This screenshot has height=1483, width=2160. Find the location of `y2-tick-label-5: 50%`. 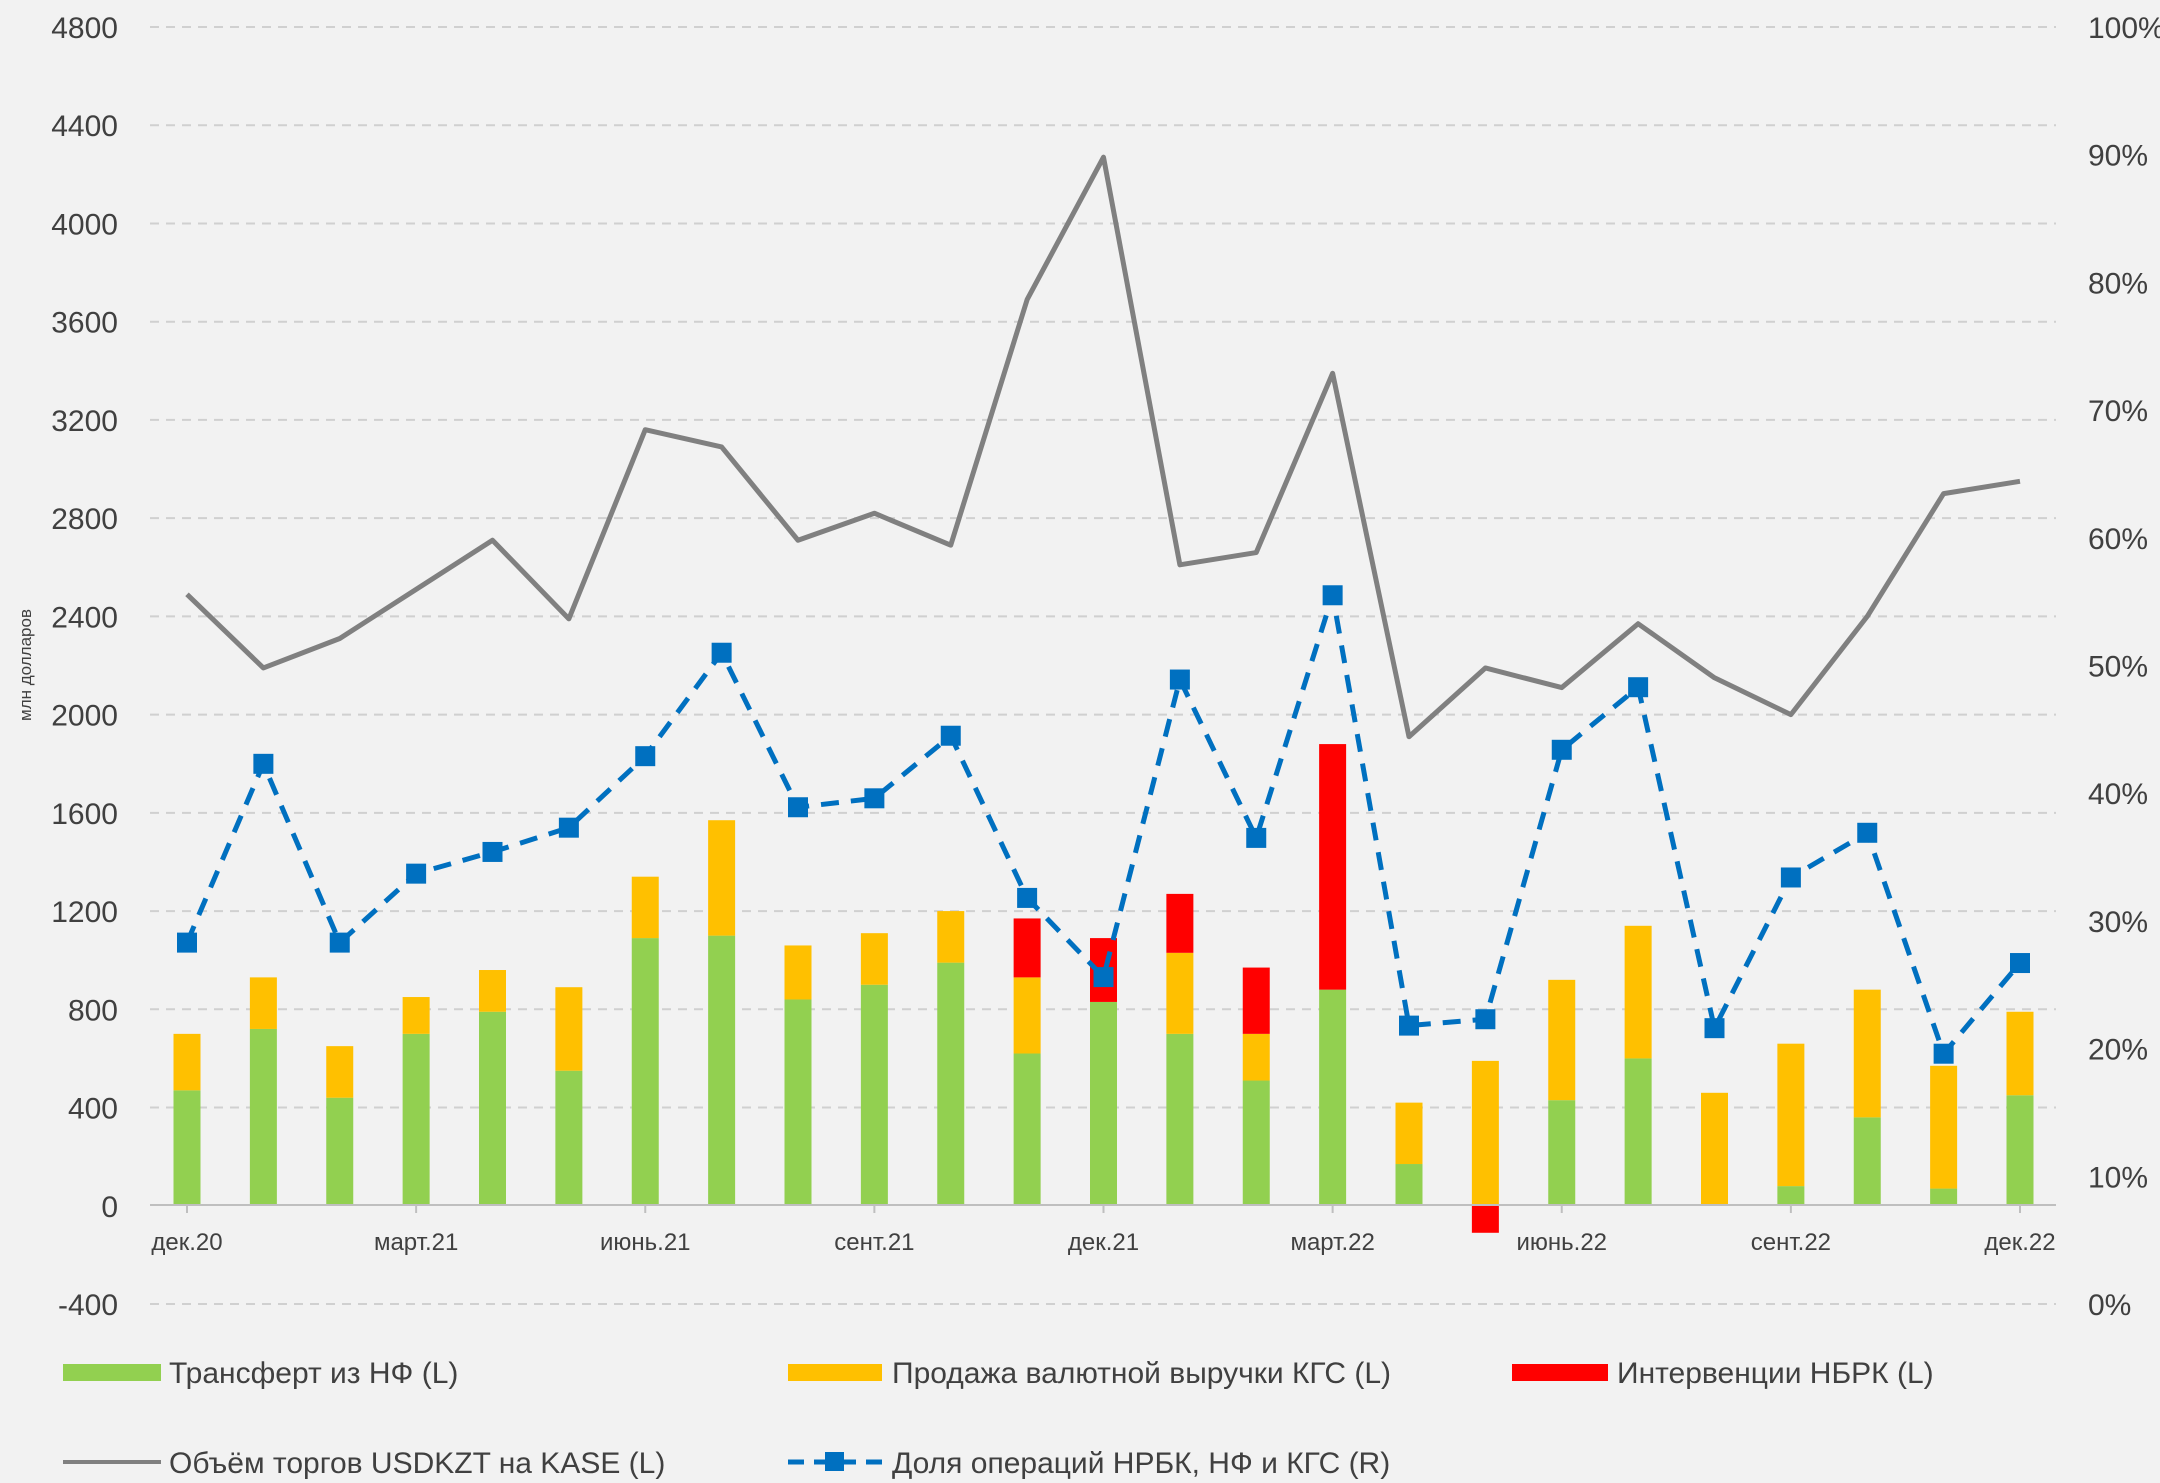

y2-tick-label-5: 50% is located at coordinates (2118, 667).